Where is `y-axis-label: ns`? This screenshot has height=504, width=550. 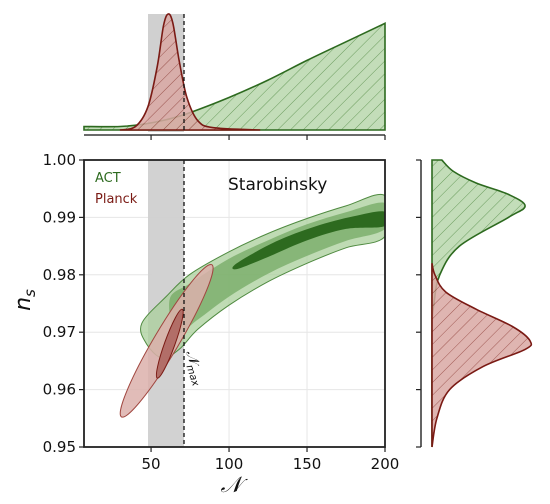 y-axis-label: ns is located at coordinates (25, 300).